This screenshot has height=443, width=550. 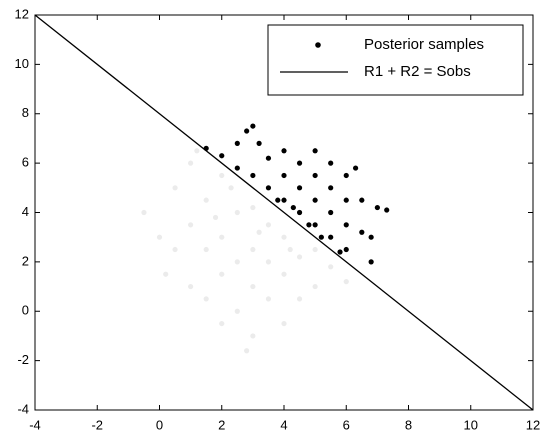 What do you see at coordinates (395, 60) in the screenshot?
I see `legend-box` at bounding box center [395, 60].